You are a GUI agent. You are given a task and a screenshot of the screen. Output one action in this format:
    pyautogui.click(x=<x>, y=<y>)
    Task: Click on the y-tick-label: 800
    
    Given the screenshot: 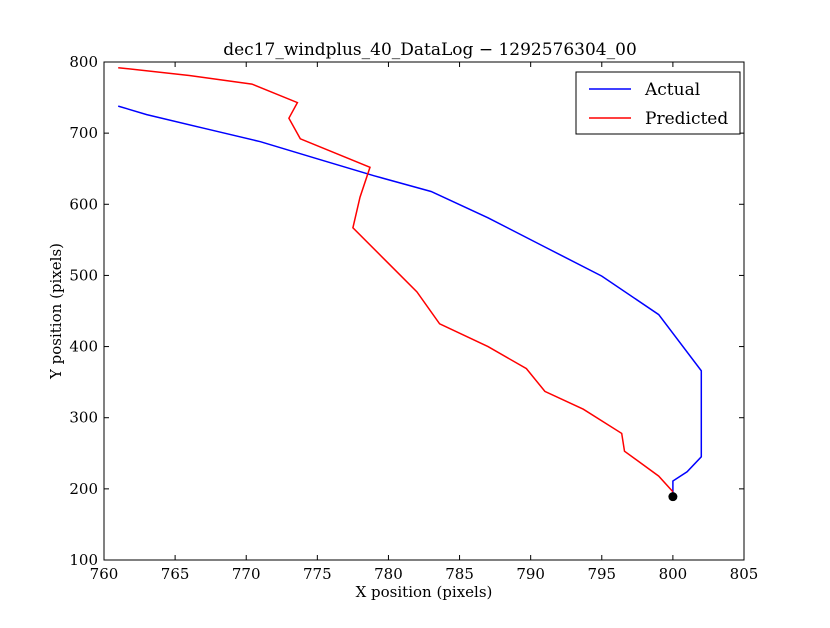 What is the action you would take?
    pyautogui.click(x=83, y=62)
    